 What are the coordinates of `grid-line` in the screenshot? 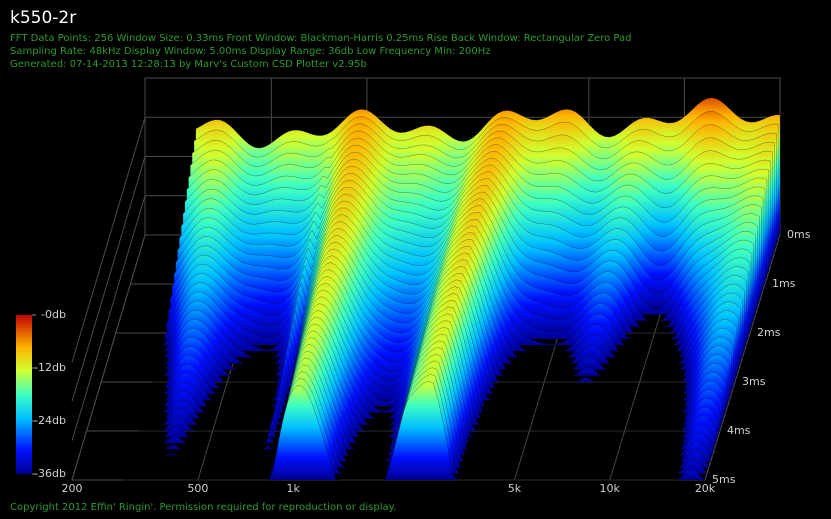 It's located at (108, 357).